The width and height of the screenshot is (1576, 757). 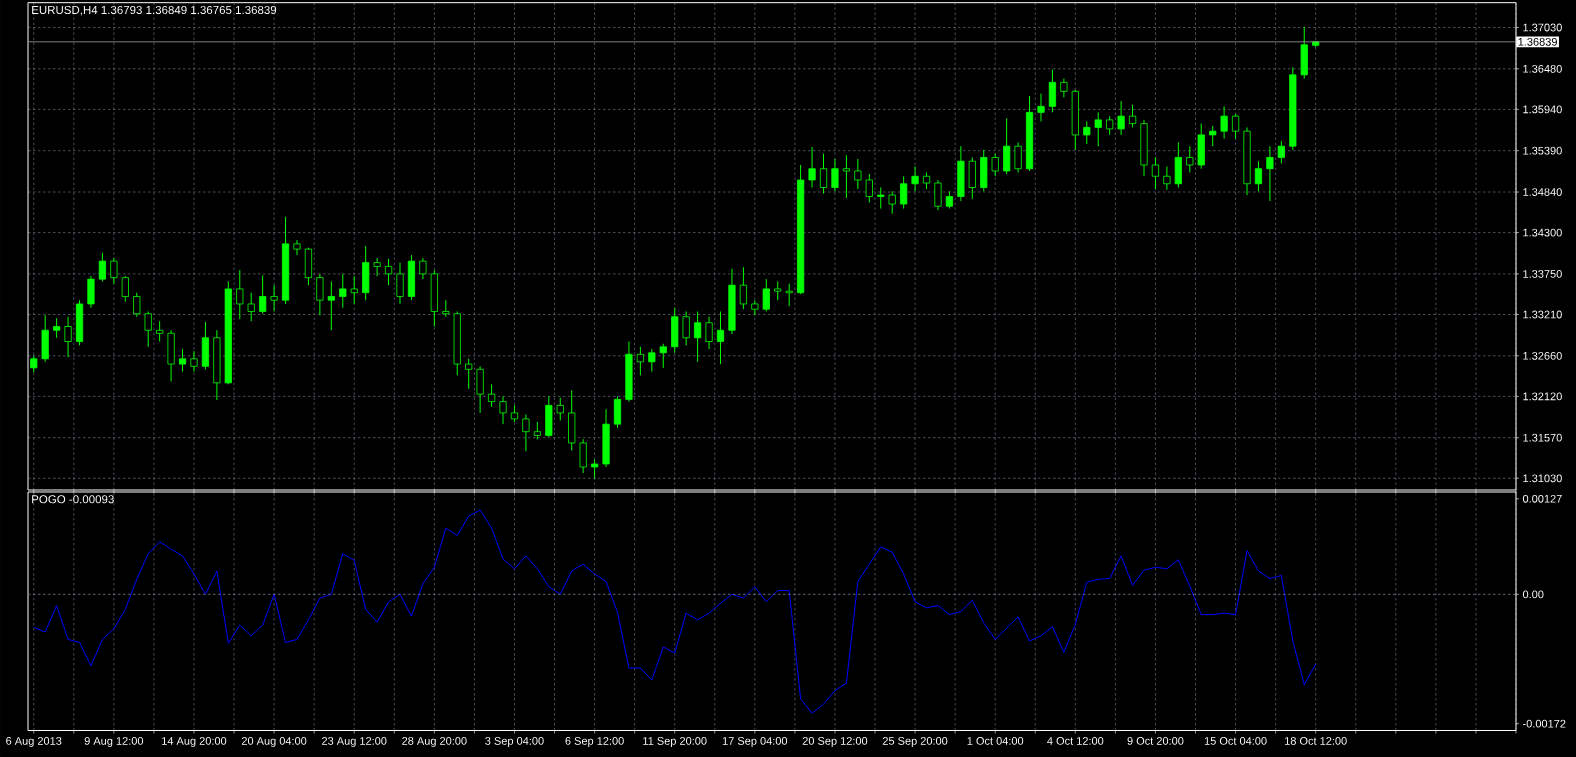 I want to click on x-tick-label: 4 Oct 12:00, so click(x=1075, y=741).